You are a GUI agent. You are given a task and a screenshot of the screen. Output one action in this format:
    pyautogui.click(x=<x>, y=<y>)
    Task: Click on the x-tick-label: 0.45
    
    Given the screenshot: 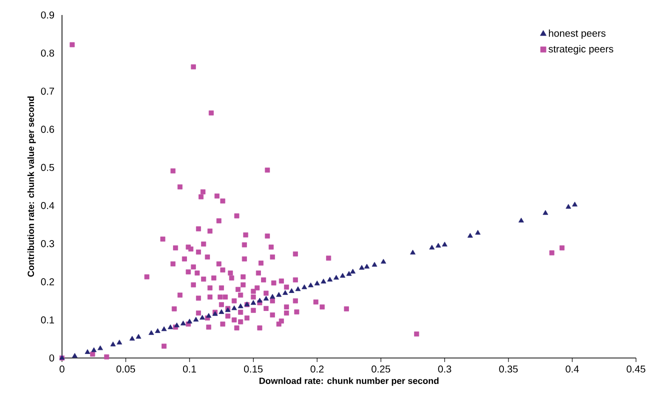 What is the action you would take?
    pyautogui.click(x=636, y=369)
    